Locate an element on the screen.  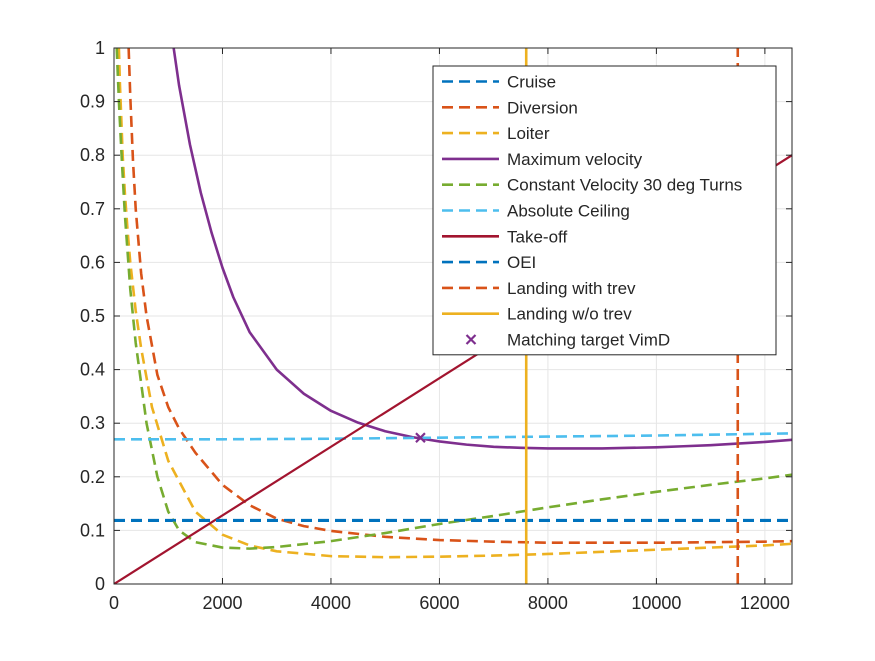
y-tick-label: 0.5 is located at coordinates (92, 316).